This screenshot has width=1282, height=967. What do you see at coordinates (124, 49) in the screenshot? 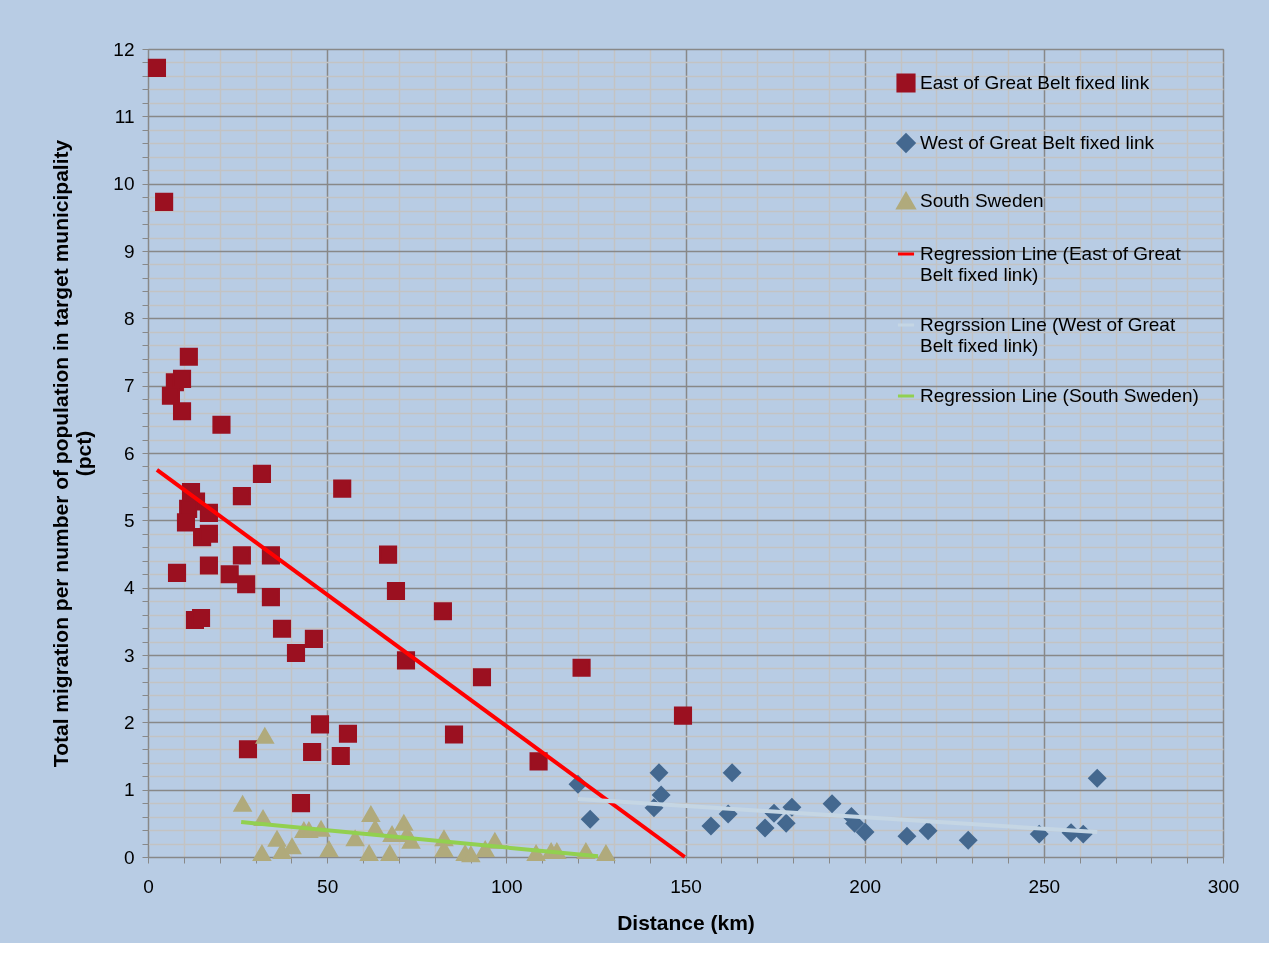
I see `y-tick-label: 12` at bounding box center [124, 49].